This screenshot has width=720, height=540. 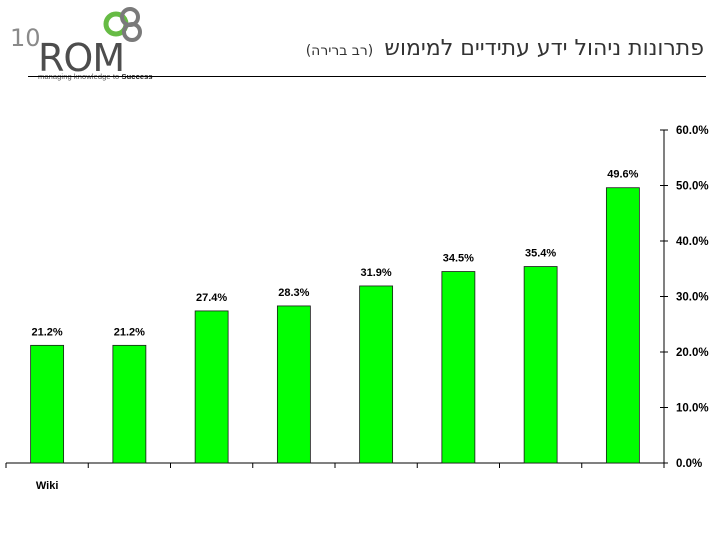 I want to click on bar-data-label: 34.5%, so click(x=458, y=259).